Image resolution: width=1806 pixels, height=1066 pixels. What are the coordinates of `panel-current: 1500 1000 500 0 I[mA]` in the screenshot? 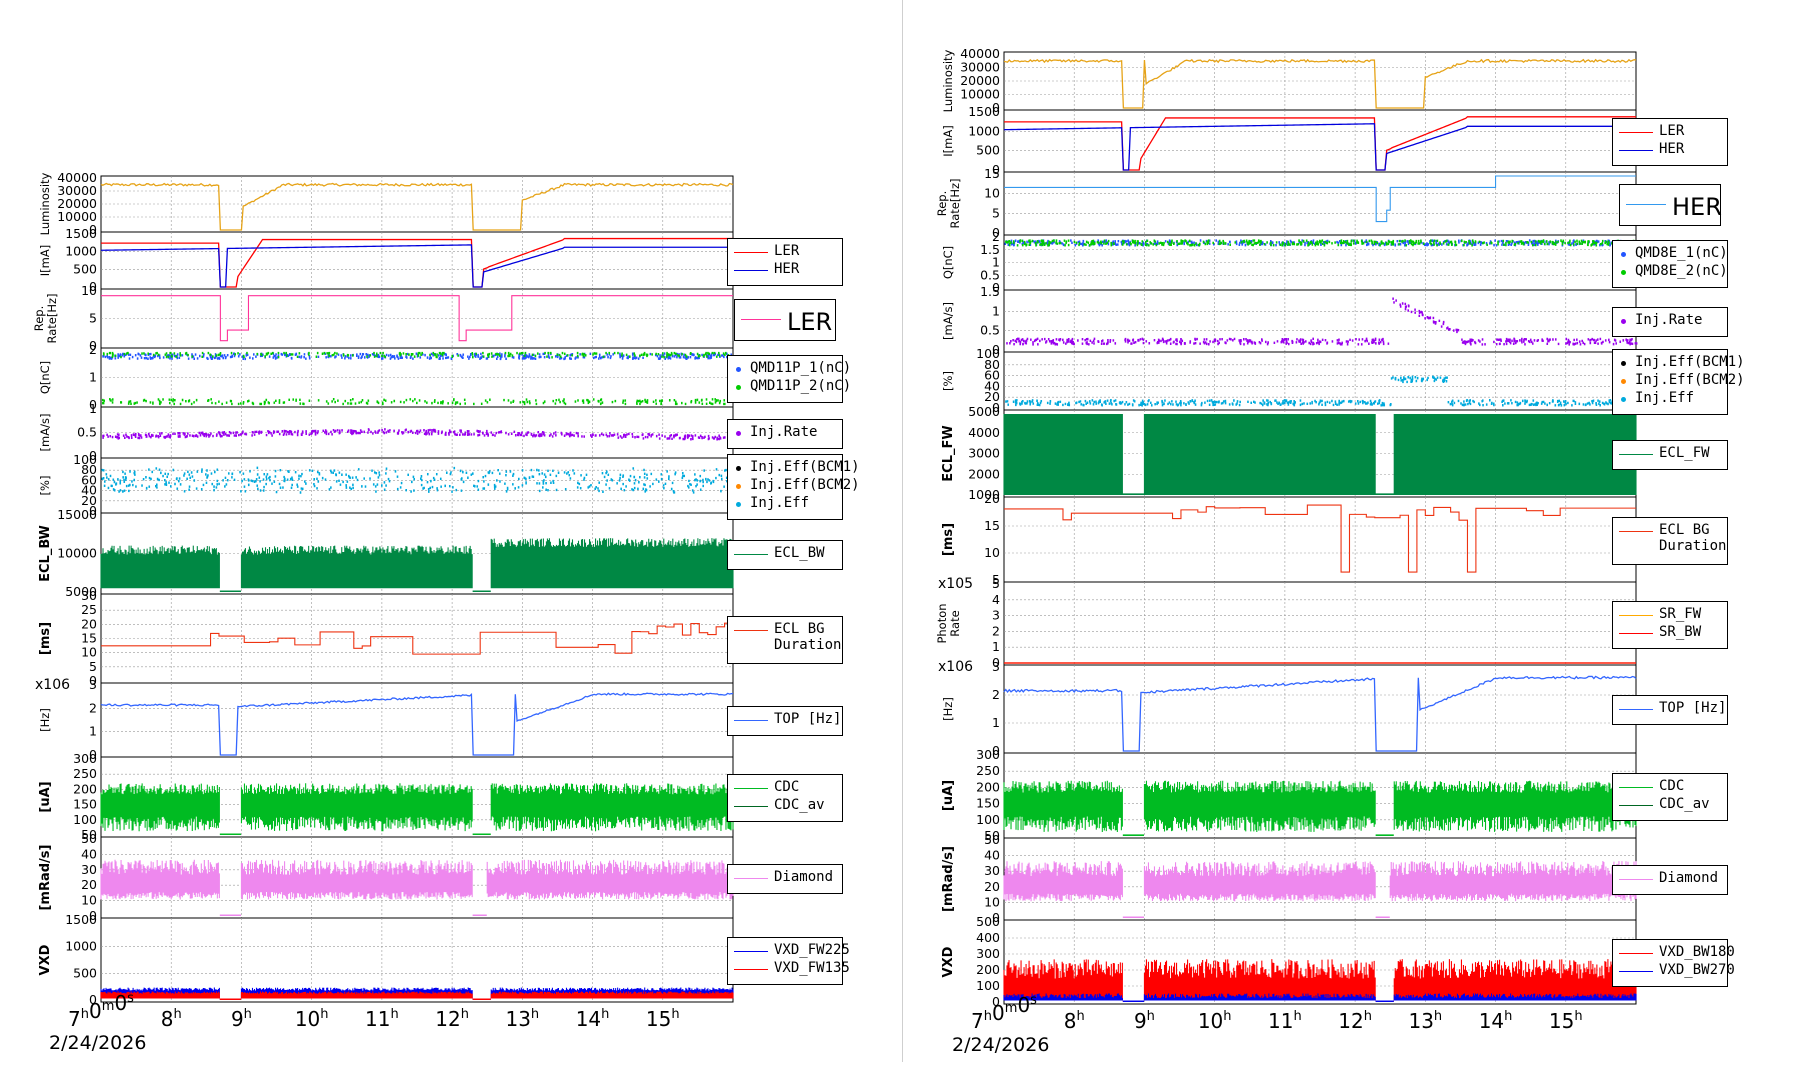 It's located at (386, 260).